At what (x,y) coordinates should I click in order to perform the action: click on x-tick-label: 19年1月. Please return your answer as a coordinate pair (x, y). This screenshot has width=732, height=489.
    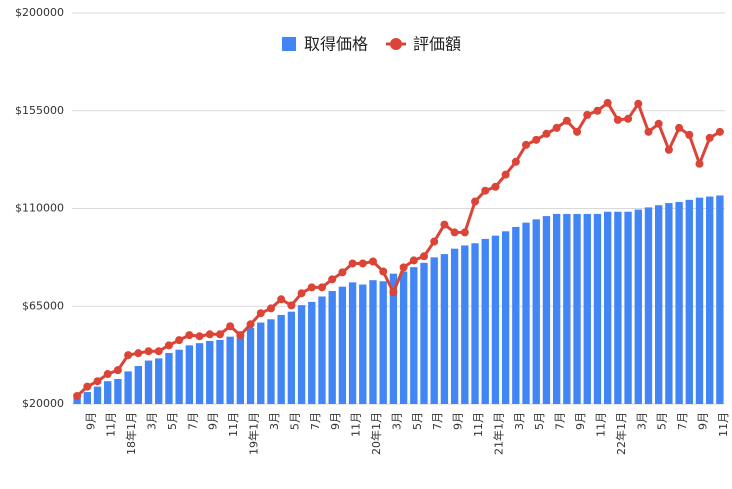
    Looking at the image, I should click on (254, 433).